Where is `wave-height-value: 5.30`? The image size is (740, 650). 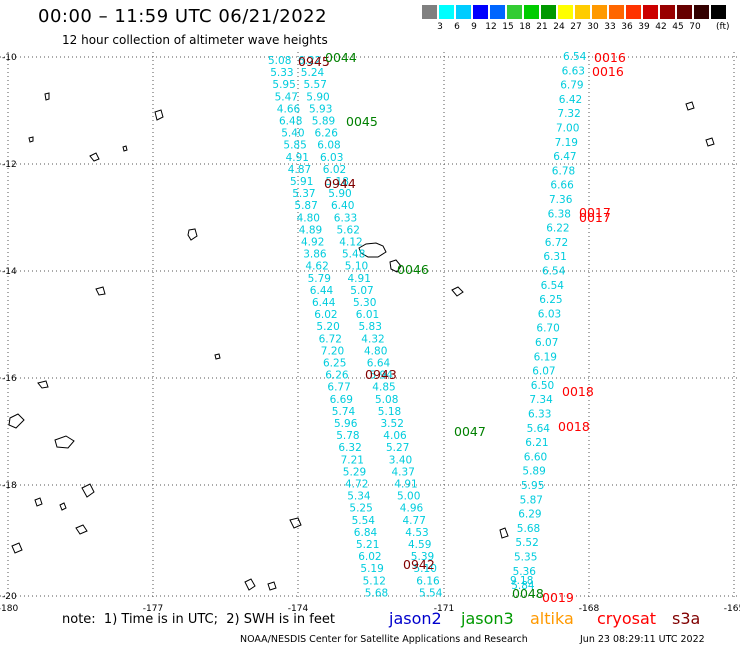 wave-height-value: 5.30 is located at coordinates (364, 303).